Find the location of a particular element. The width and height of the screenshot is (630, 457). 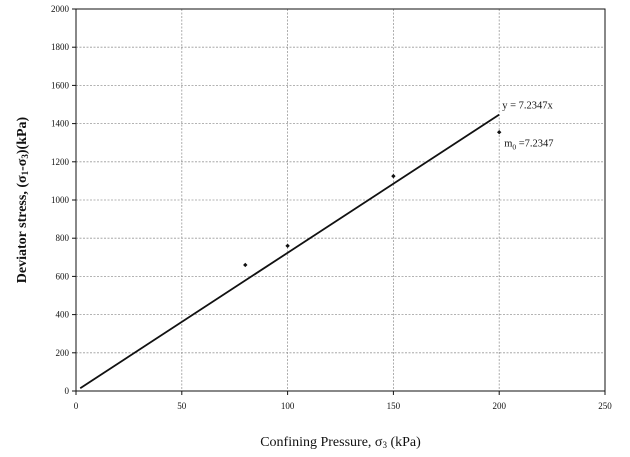

y-tick-label: 1200 is located at coordinates (60, 162).